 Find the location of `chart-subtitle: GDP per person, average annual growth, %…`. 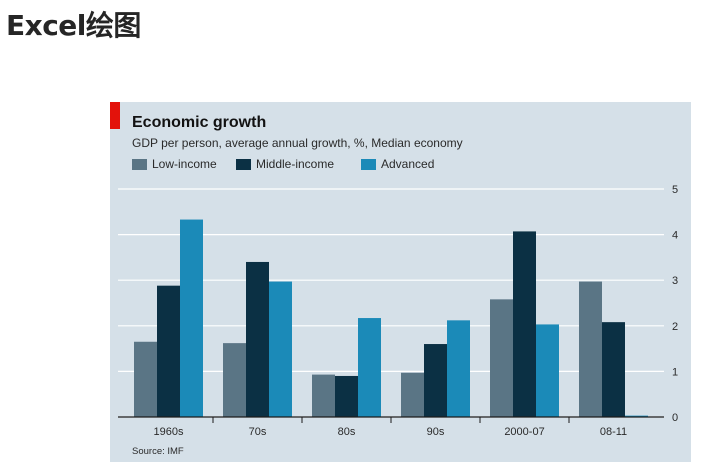

chart-subtitle: GDP per person, average annual growth, %… is located at coordinates (297, 143).